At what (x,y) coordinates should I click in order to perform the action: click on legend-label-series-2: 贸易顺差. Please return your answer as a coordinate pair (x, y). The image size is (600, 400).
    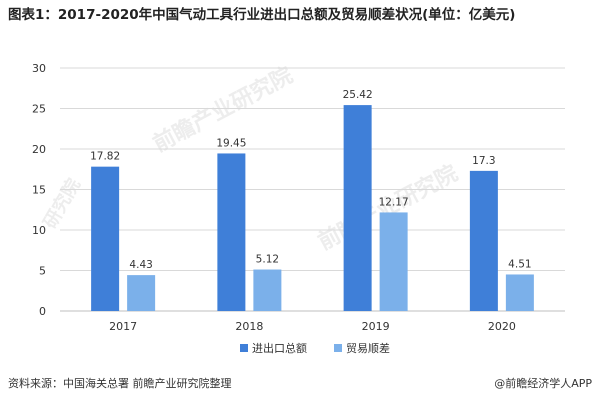
    Looking at the image, I should click on (368, 348).